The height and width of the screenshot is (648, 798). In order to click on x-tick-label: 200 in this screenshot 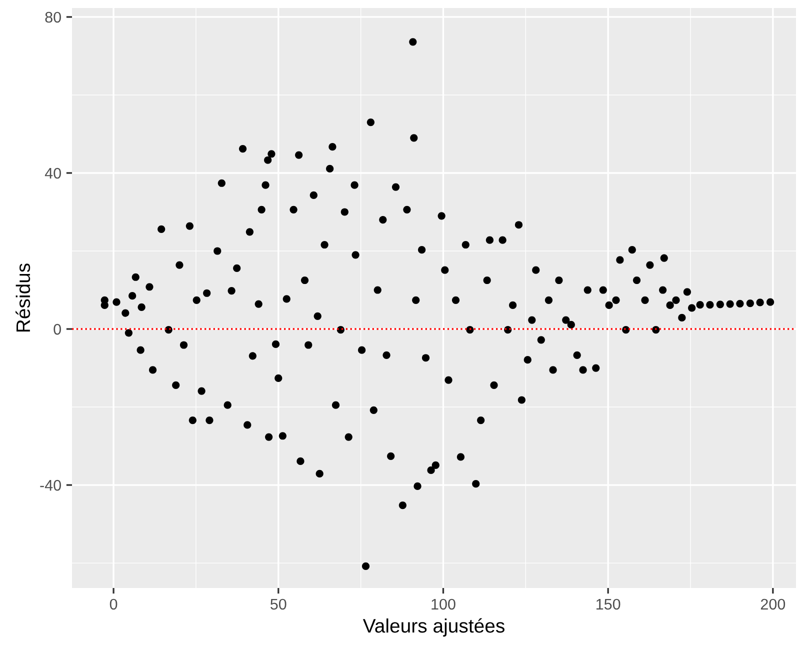, I will do `click(773, 604)`.